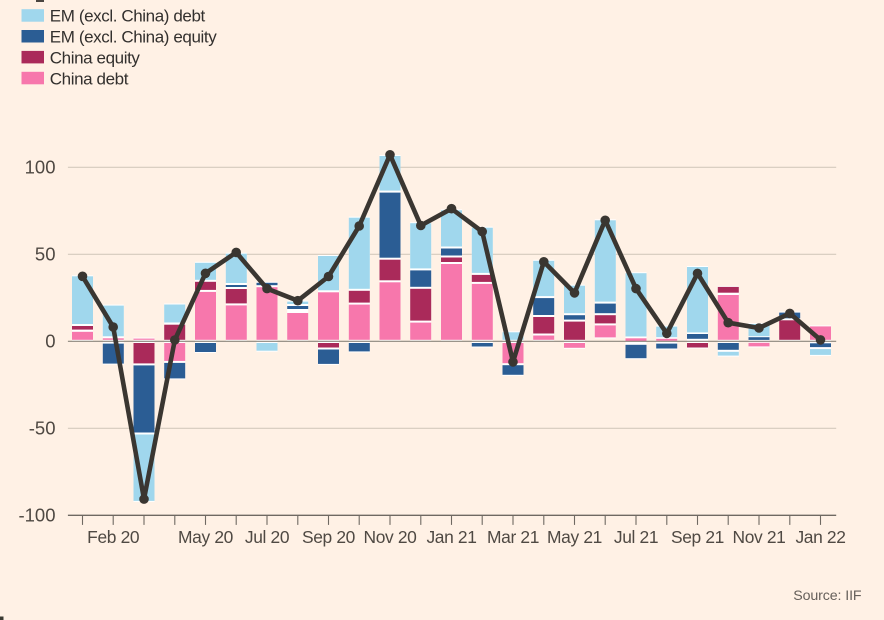  Describe the element at coordinates (758, 537) in the screenshot. I see `svg-text: Nov 21` at that location.